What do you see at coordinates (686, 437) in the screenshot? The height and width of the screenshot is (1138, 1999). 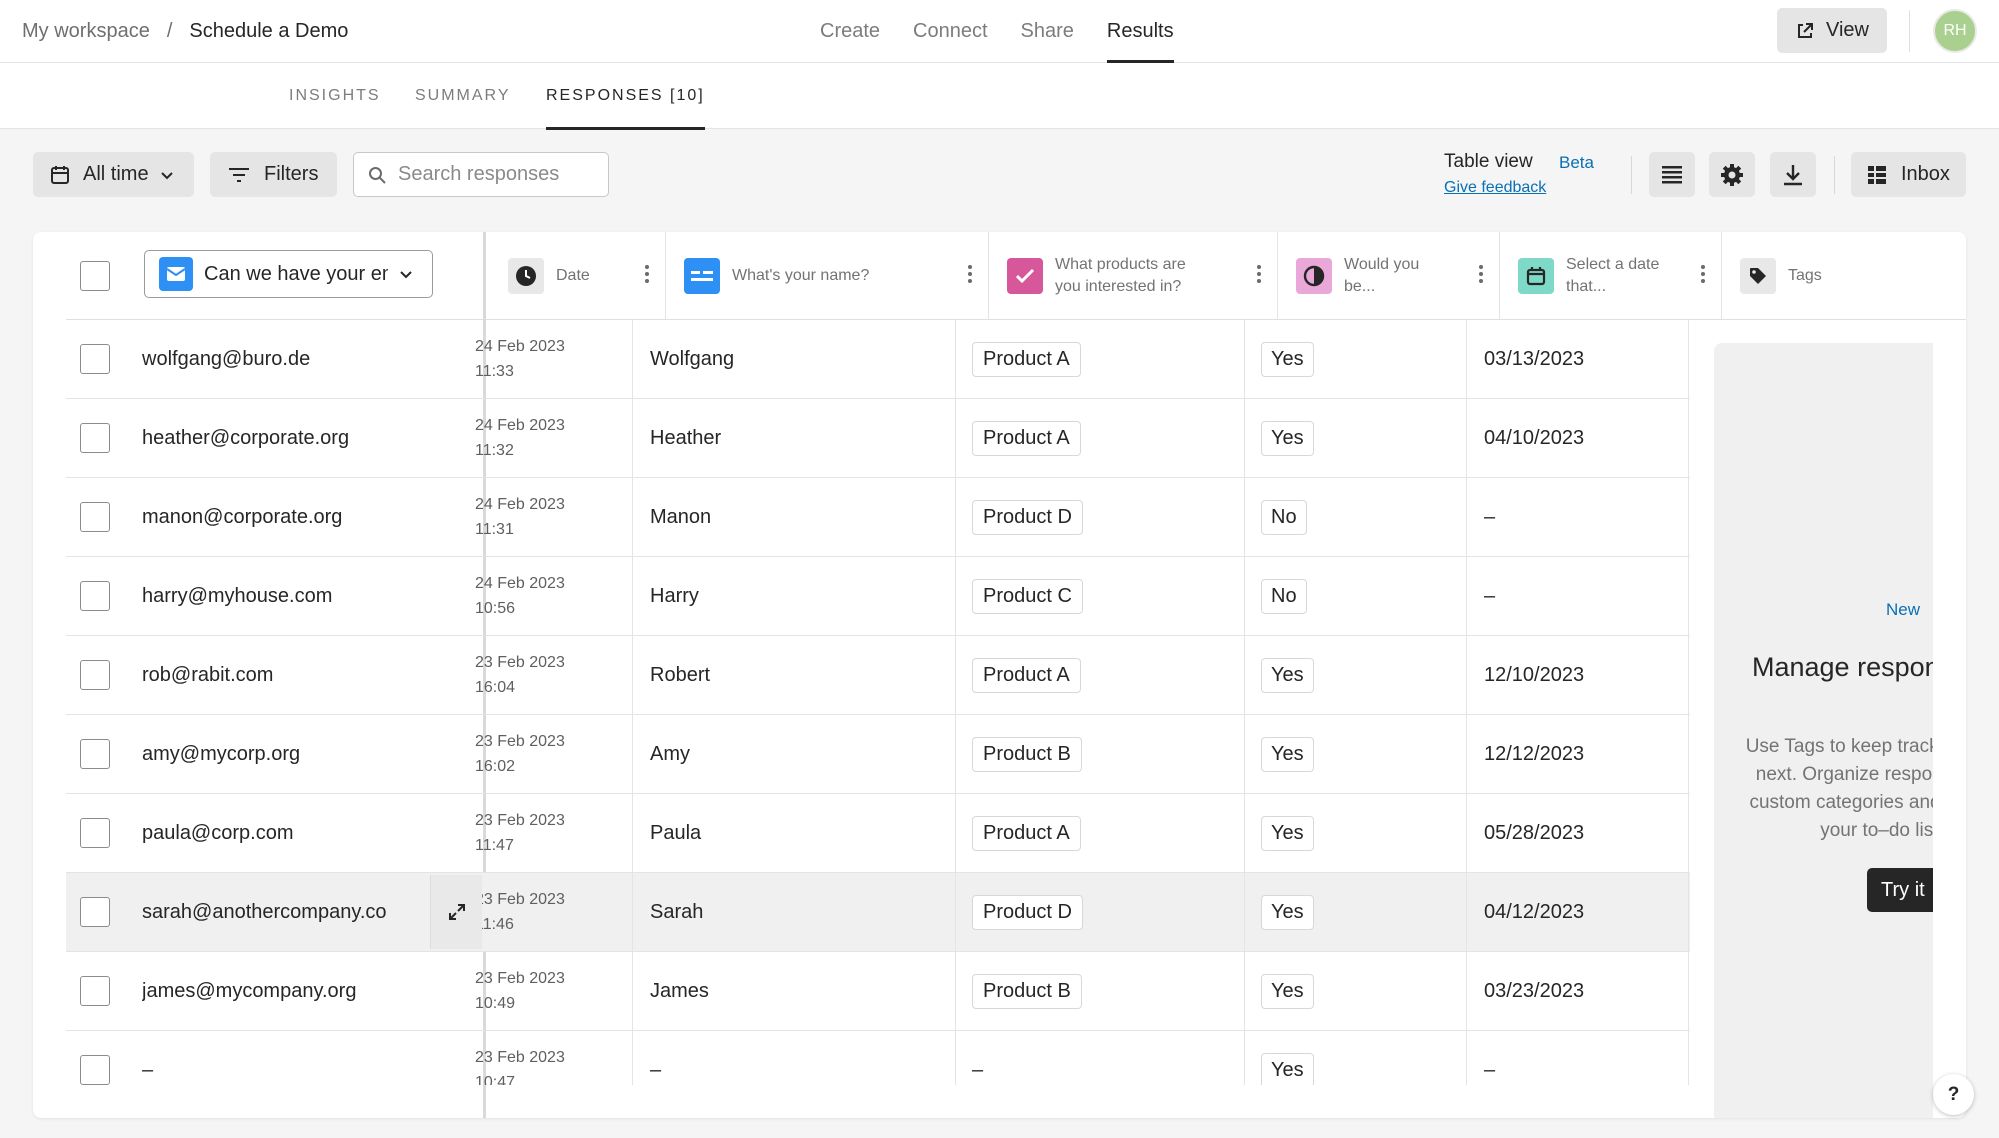 I see `respondent-name: Heather` at bounding box center [686, 437].